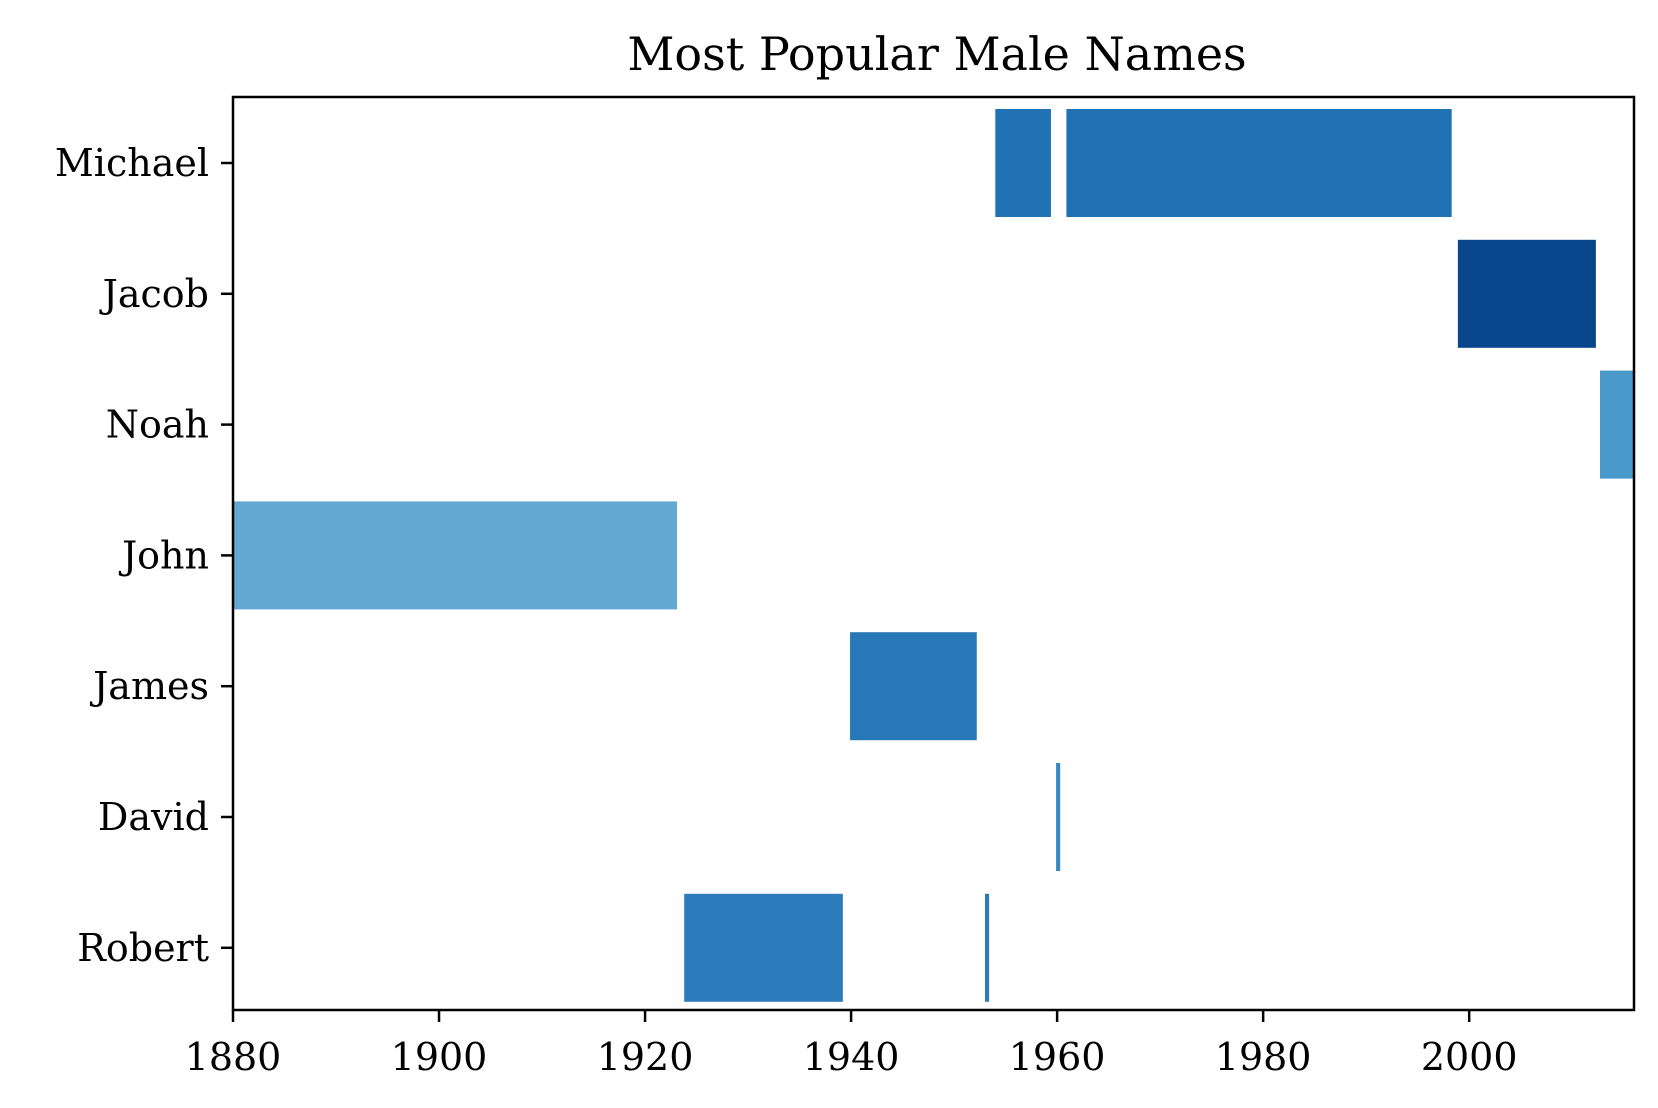 This screenshot has width=1658, height=1108. What do you see at coordinates (1469, 1057) in the screenshot?
I see `x-tick-label-2000: 2000` at bounding box center [1469, 1057].